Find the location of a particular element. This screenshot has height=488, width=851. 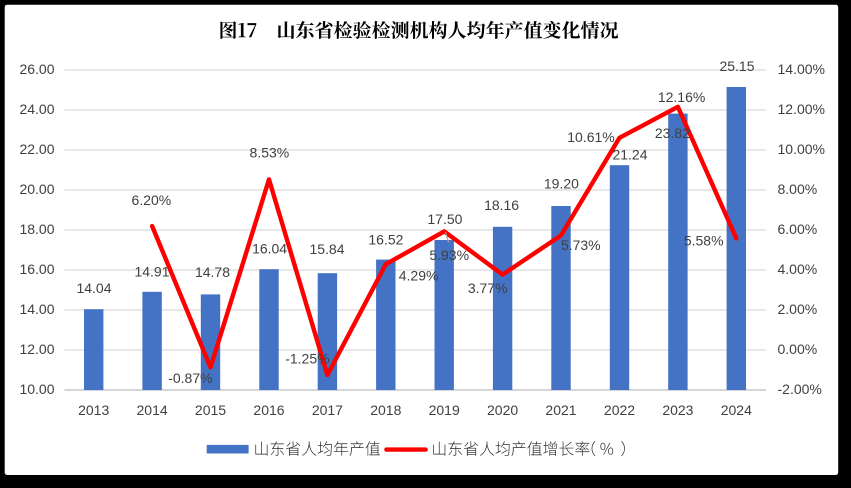

svg-text: 10.61% is located at coordinates (590, 137).